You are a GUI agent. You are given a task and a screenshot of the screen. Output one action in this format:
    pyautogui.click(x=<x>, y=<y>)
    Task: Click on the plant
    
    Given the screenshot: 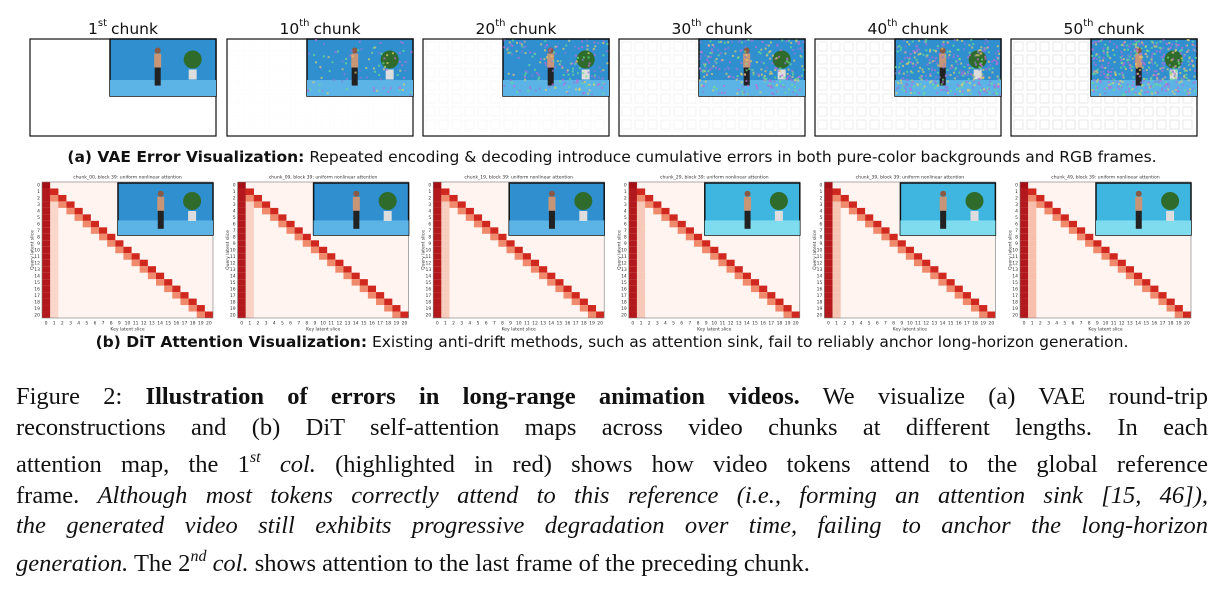 What is the action you would take?
    pyautogui.click(x=583, y=201)
    